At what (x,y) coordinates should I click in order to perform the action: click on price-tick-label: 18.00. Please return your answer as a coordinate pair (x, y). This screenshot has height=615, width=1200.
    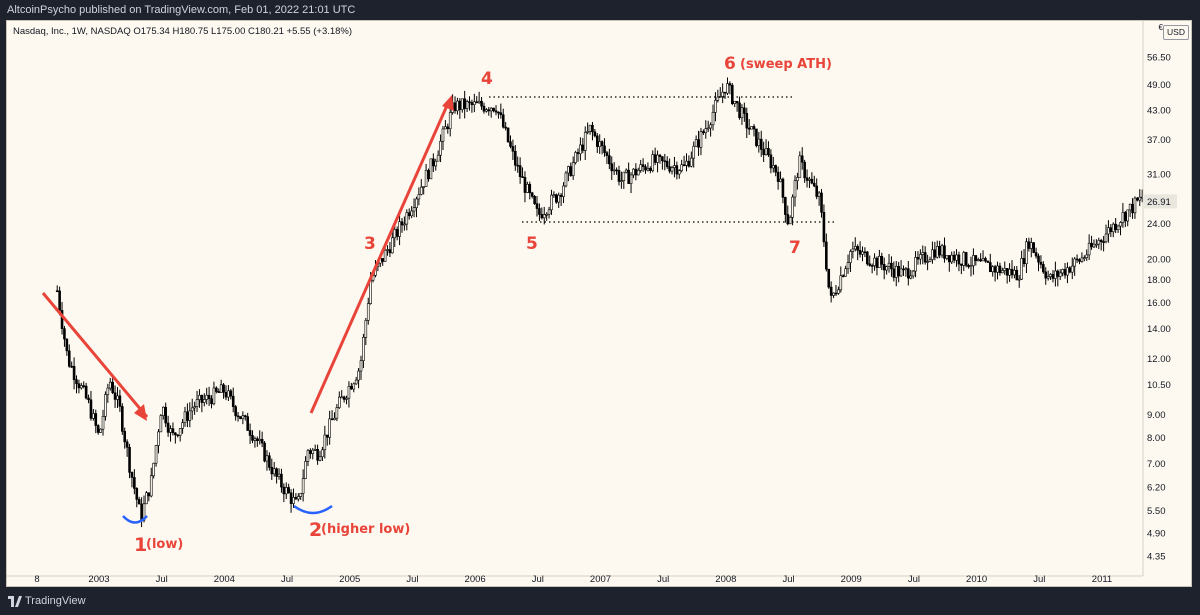
    Looking at the image, I should click on (1159, 280).